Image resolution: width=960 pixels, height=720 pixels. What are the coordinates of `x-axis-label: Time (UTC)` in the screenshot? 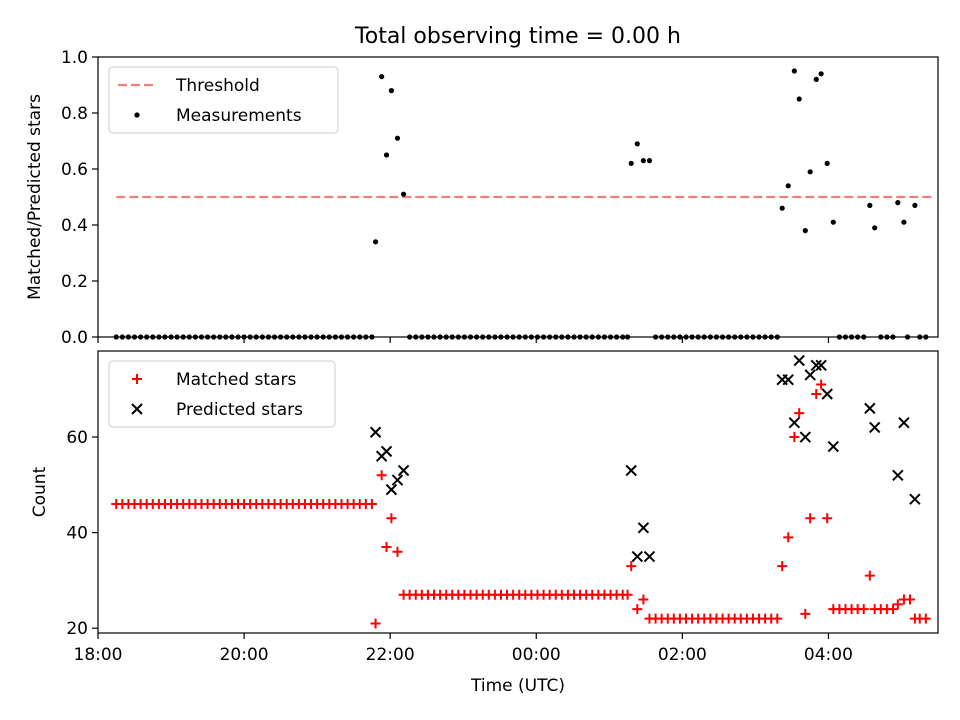 It's located at (517, 686).